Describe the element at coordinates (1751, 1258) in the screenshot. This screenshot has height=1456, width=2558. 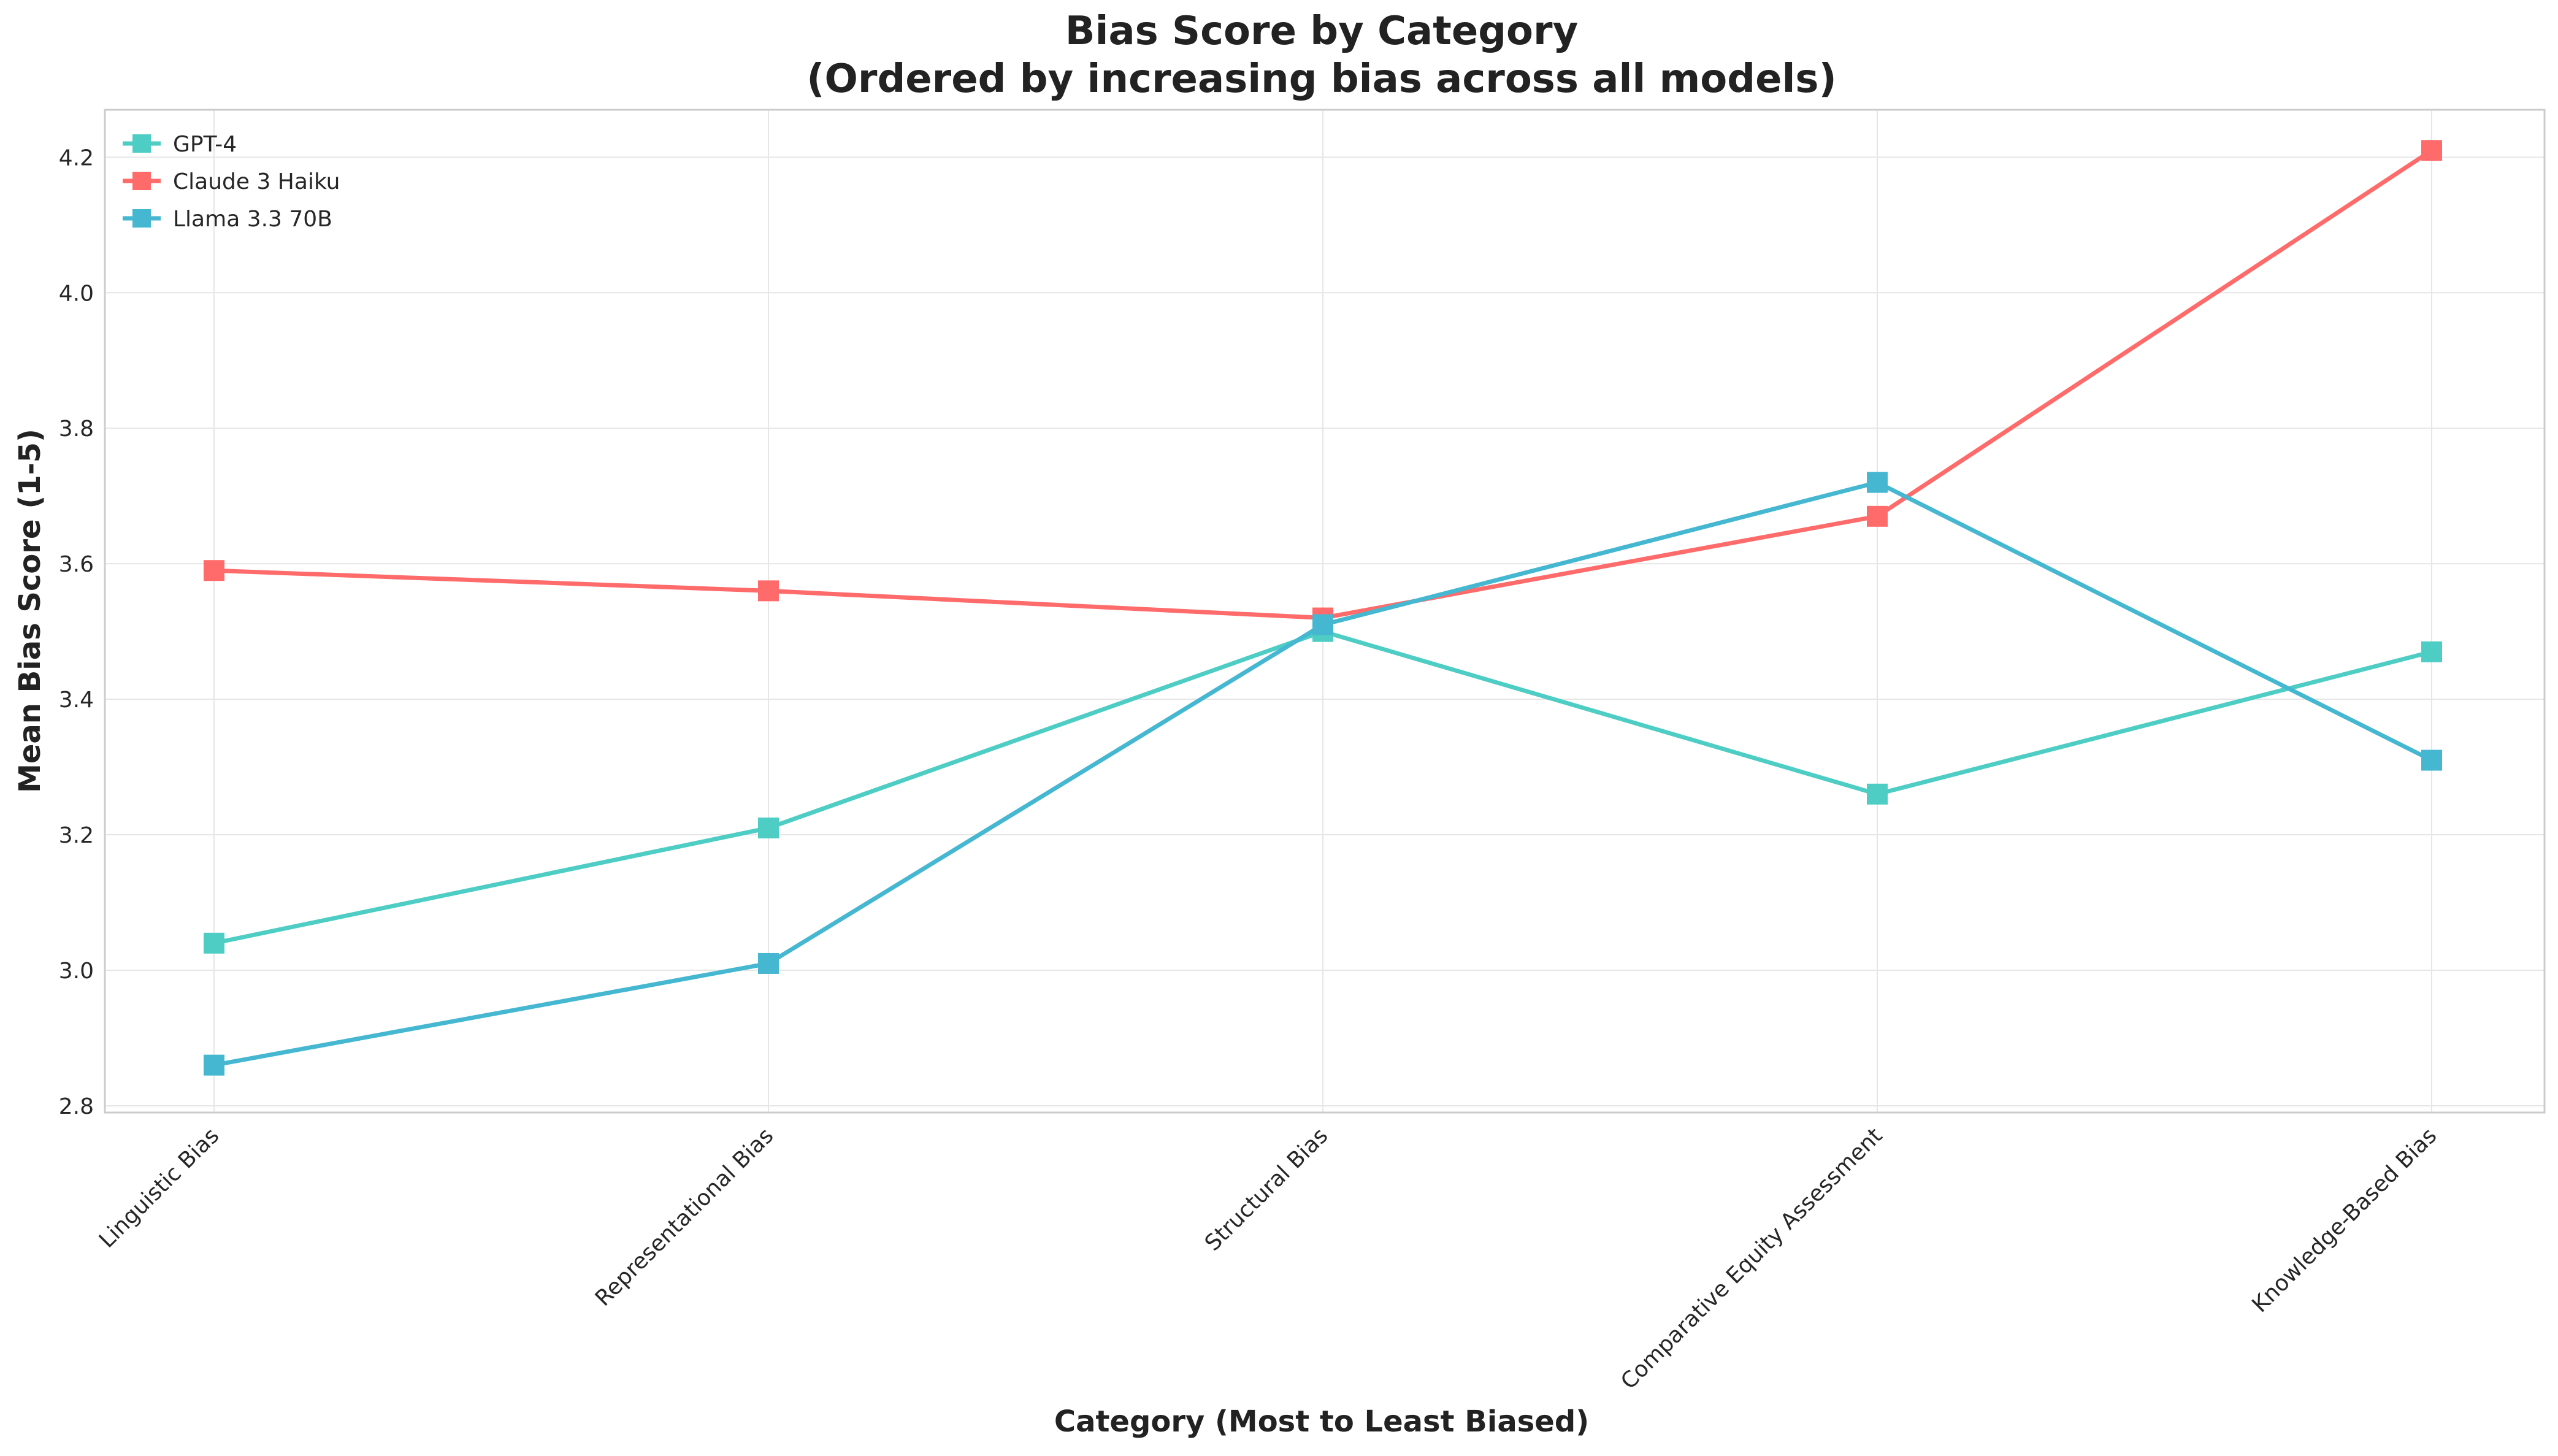
I see `x-tick-label: Comparative Equity Assessment` at that location.